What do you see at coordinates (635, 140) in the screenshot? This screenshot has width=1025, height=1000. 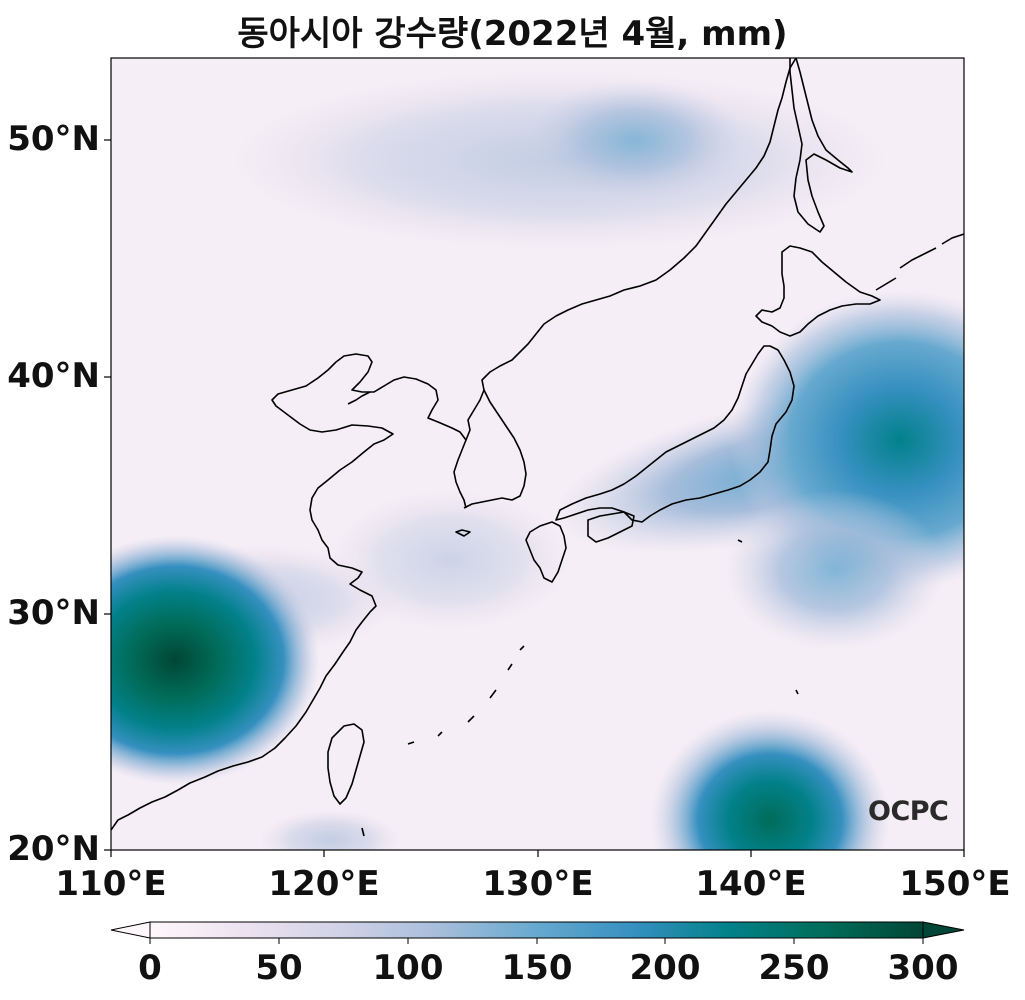 I see `okhotsk-patch` at bounding box center [635, 140].